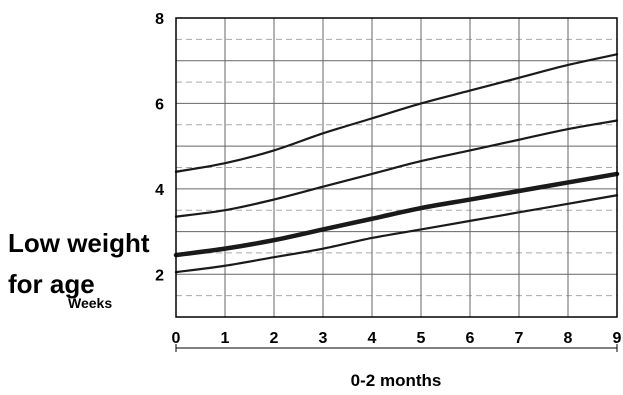  What do you see at coordinates (421, 338) in the screenshot?
I see `x-tick-label: 5` at bounding box center [421, 338].